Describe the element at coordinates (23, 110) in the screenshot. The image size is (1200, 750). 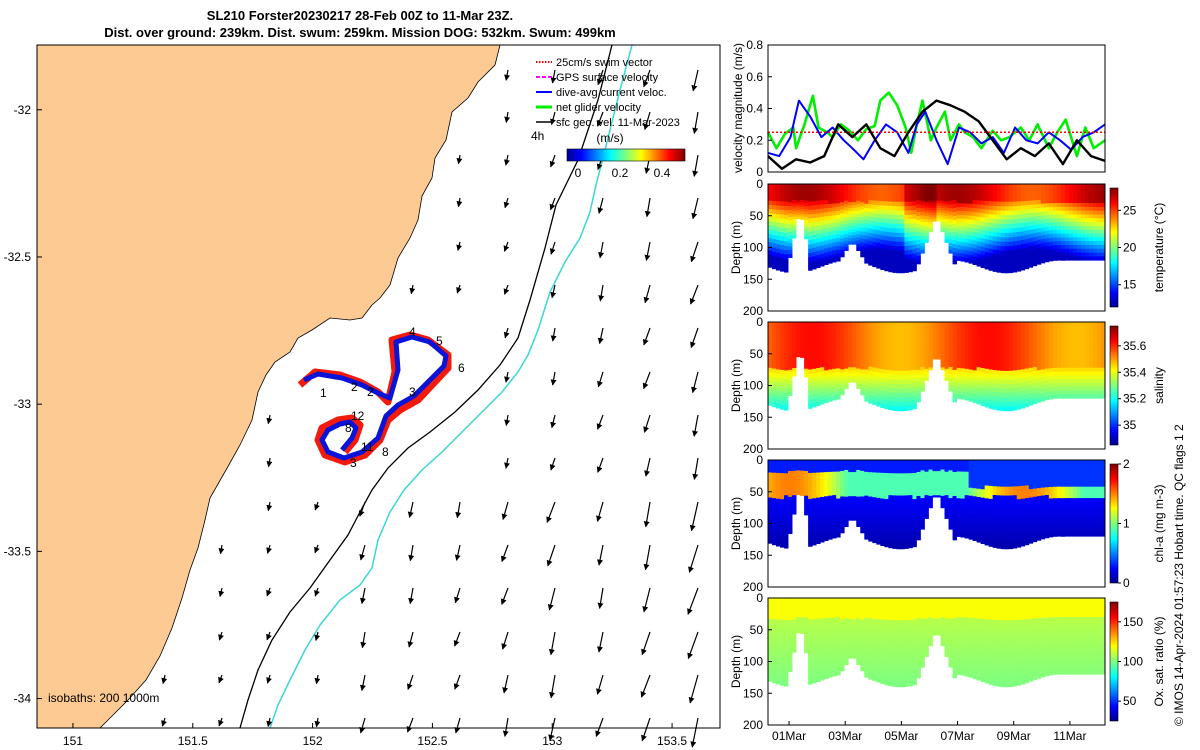
I see `map-ytick-label: -32` at that location.